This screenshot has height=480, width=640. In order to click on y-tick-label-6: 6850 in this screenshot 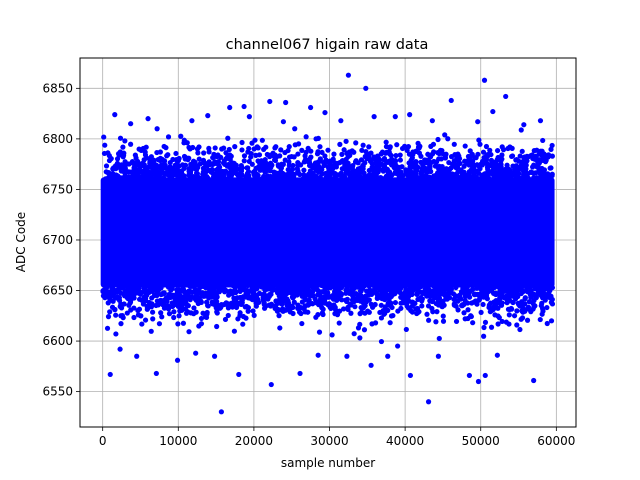, I will do `click(57, 88)`.